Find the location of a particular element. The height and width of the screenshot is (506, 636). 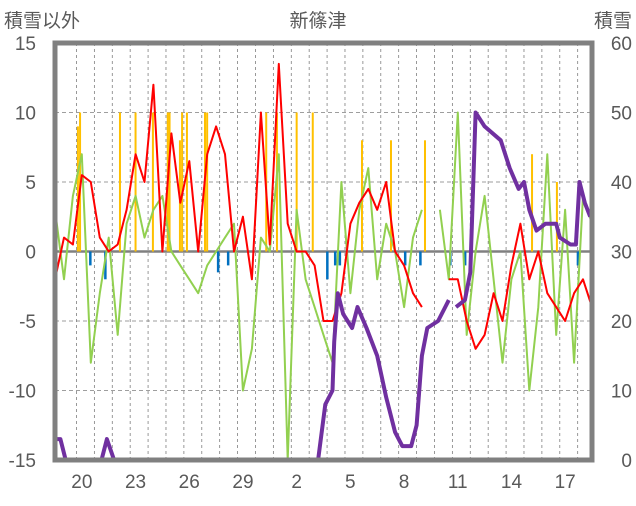

y-right-tick-label: 10 is located at coordinates (621, 392).